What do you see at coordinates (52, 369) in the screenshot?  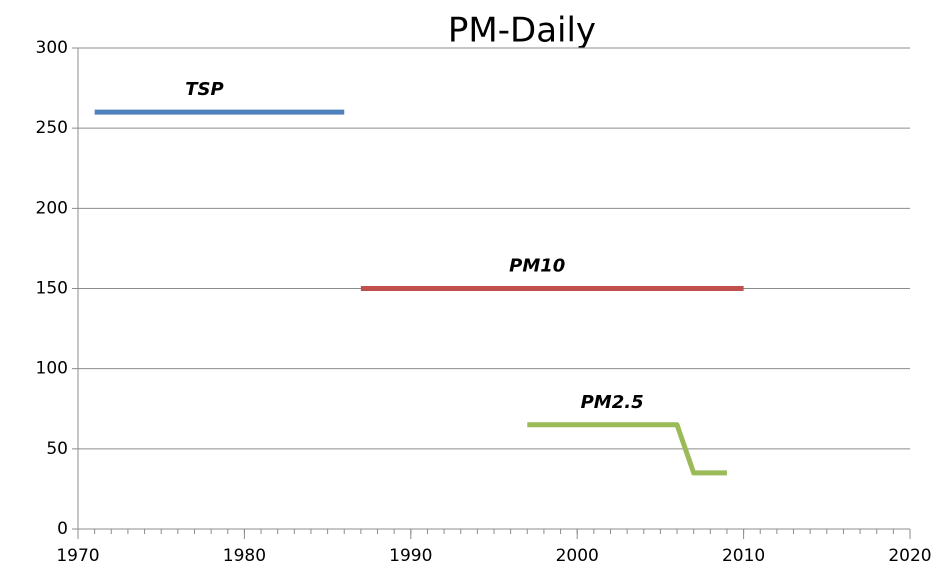 I see `y-tick-label: 100` at bounding box center [52, 369].